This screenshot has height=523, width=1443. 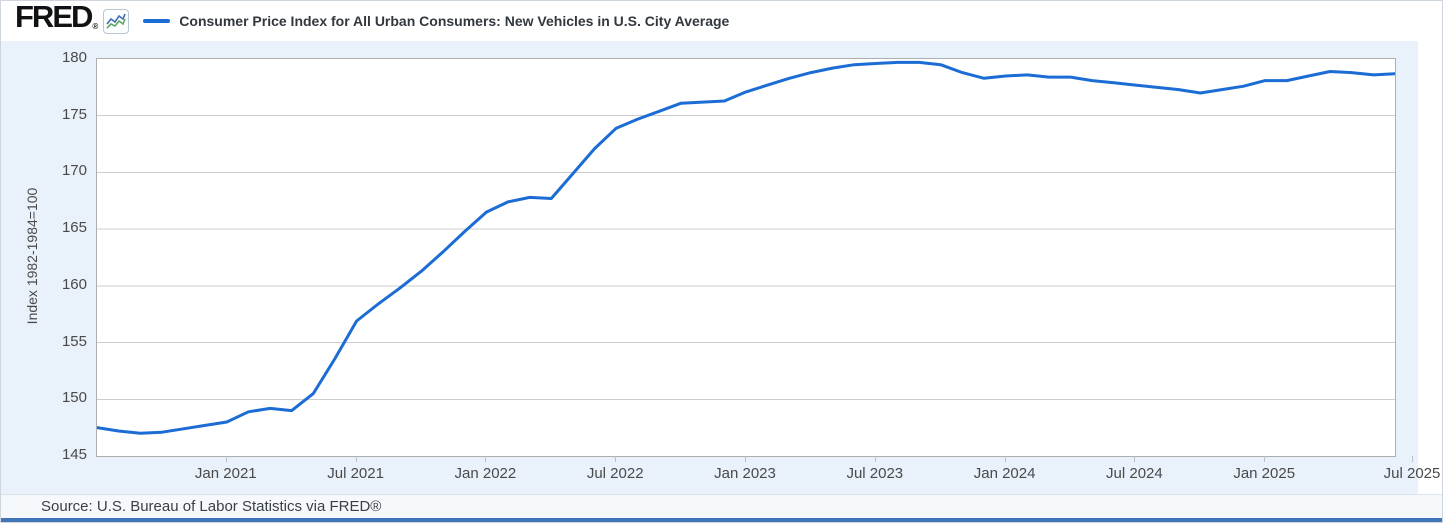 I want to click on x-axis-tick-label: Jul 2023, so click(x=875, y=473).